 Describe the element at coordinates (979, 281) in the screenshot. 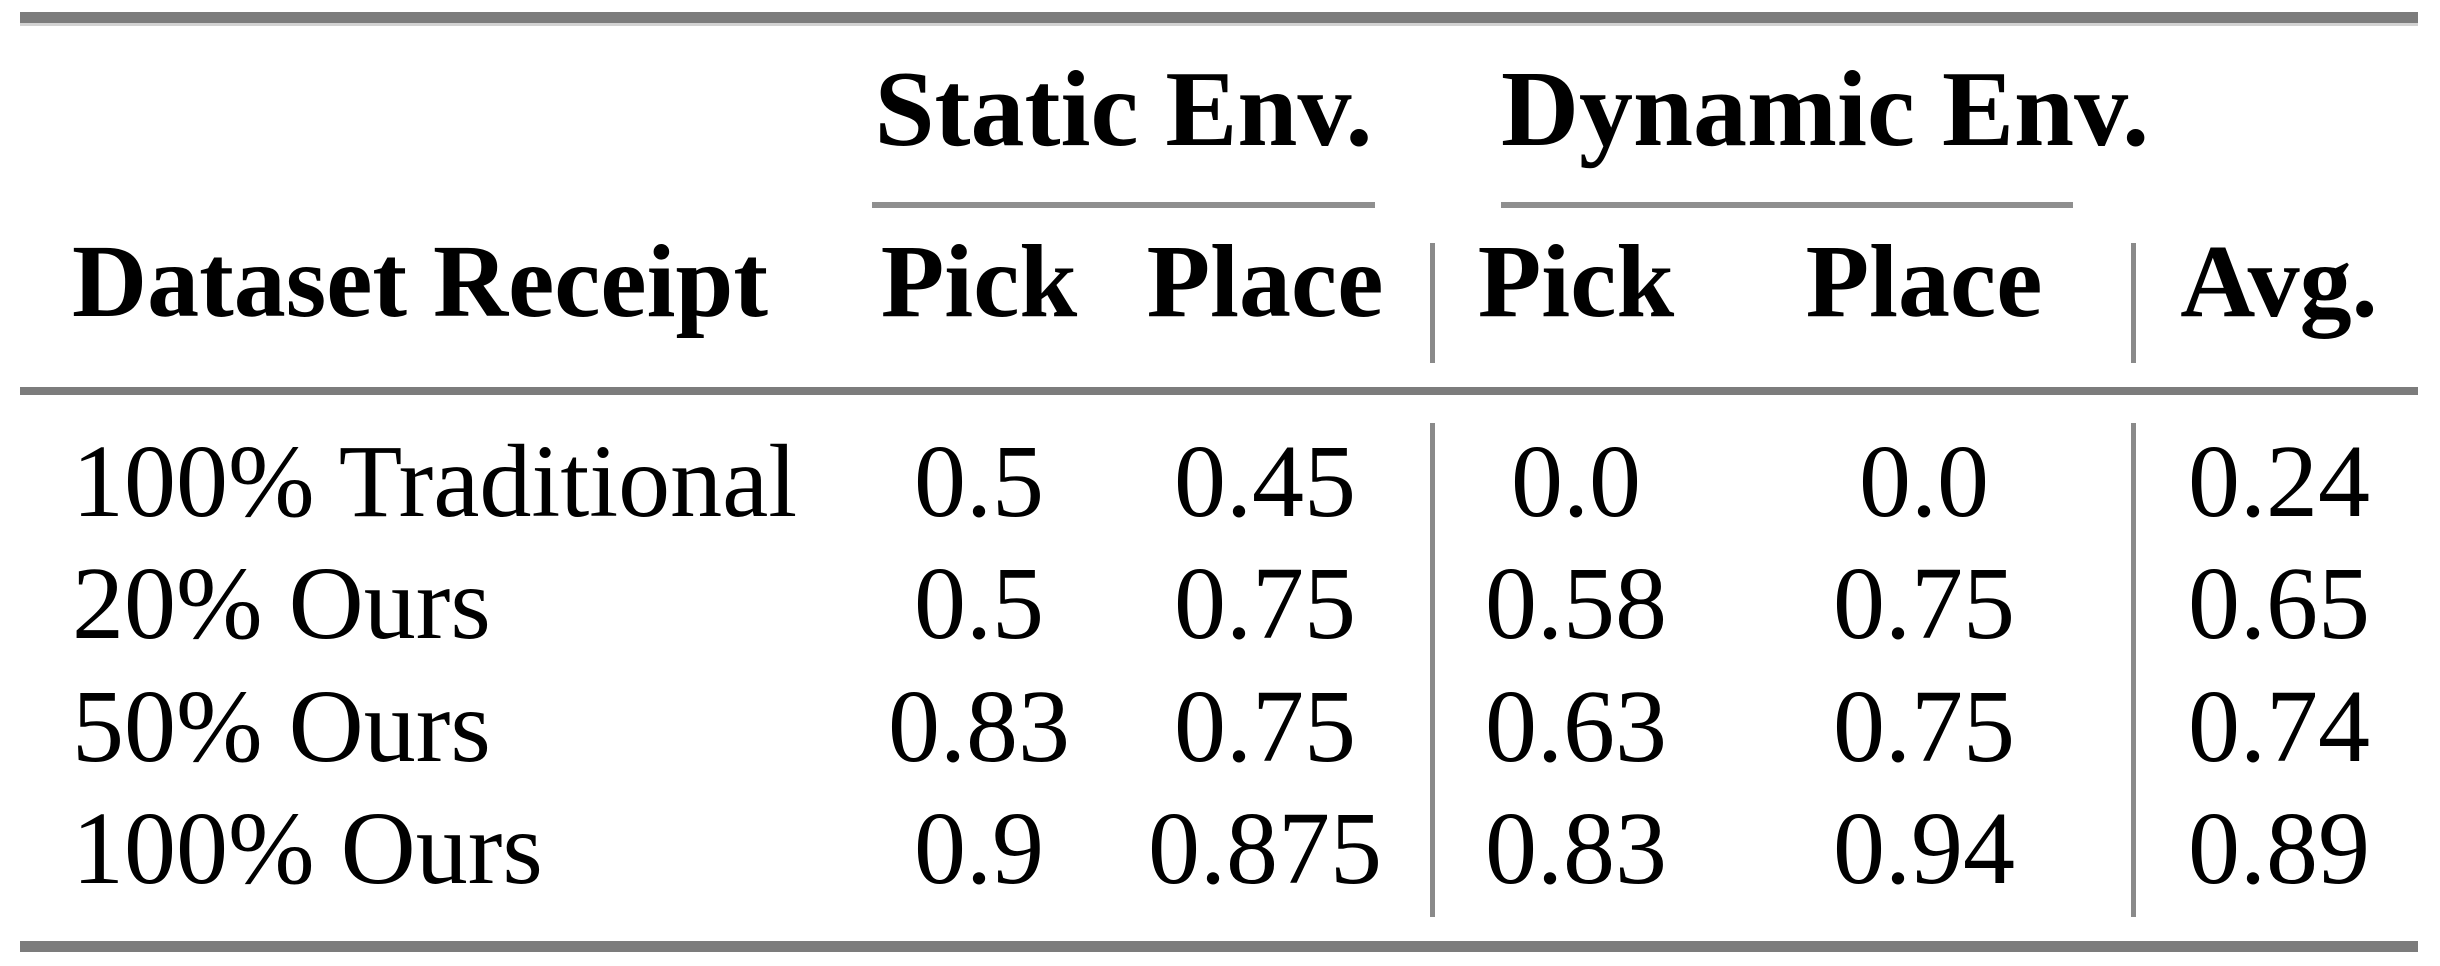

I see `column-header-static-pick: Pick` at that location.